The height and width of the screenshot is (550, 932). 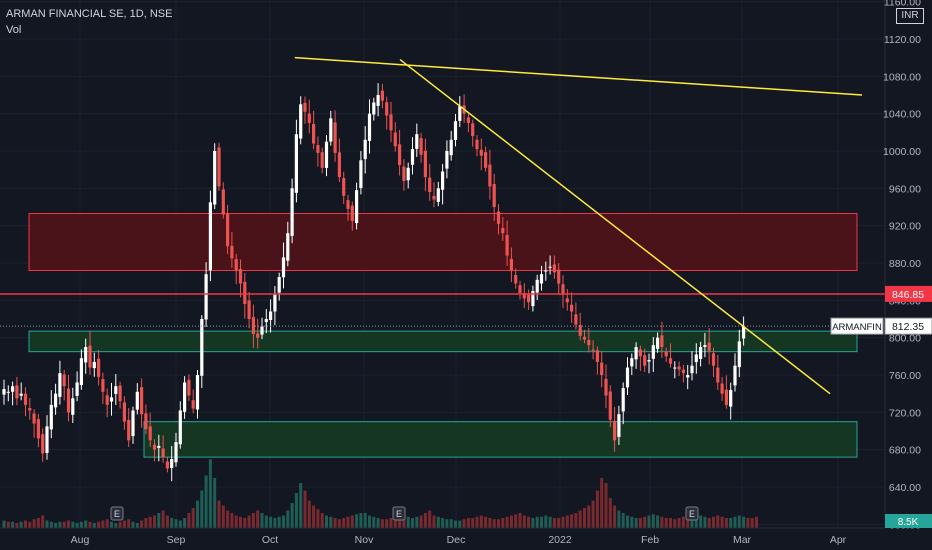 What do you see at coordinates (905, 339) in the screenshot?
I see `y-tick-label: 800.00` at bounding box center [905, 339].